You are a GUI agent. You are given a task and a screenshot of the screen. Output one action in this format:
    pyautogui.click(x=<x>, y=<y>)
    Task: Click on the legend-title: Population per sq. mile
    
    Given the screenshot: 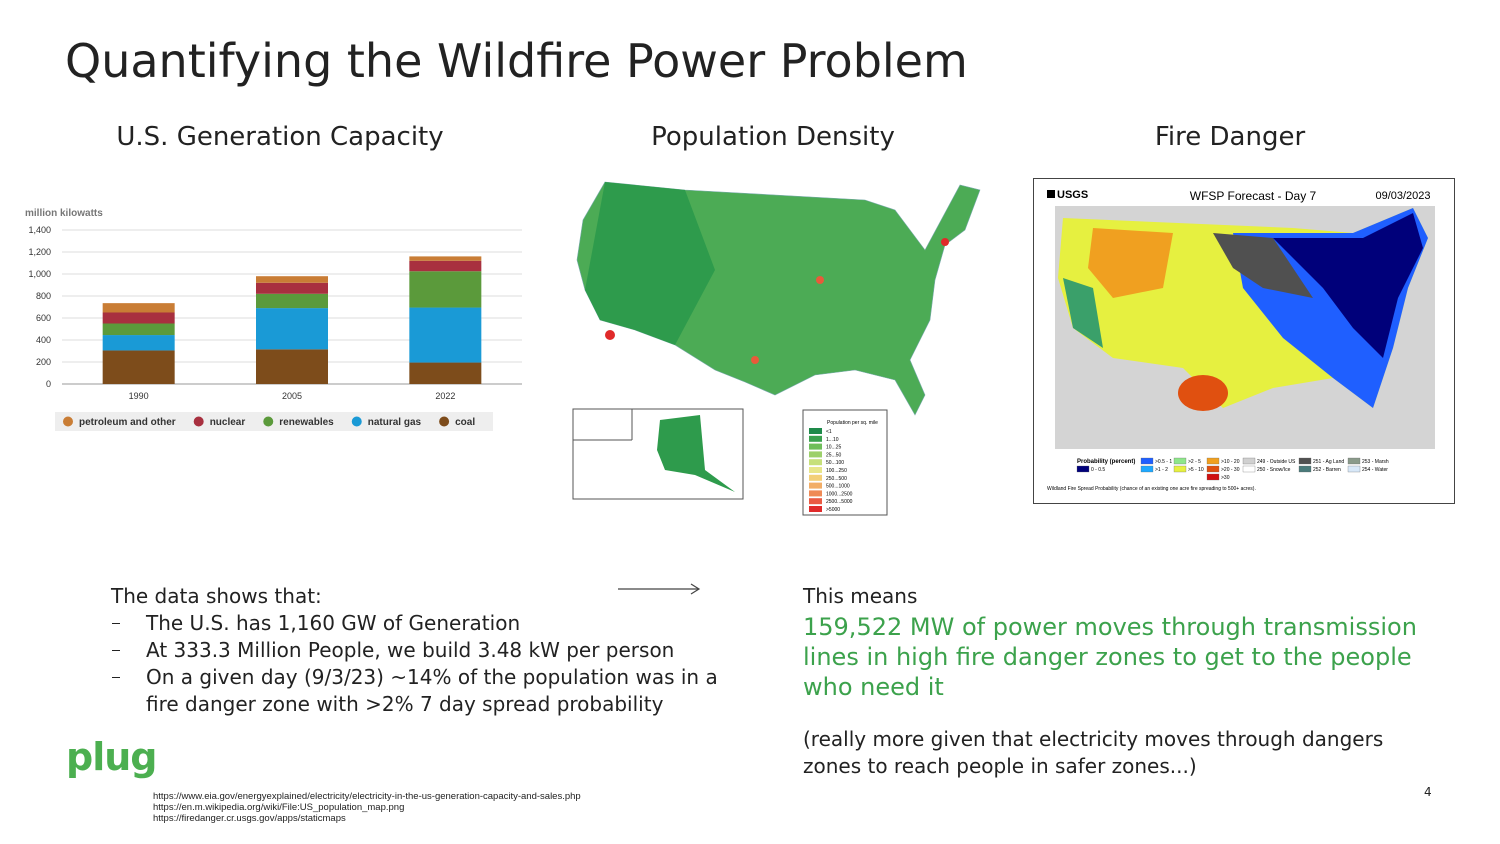 What is the action you would take?
    pyautogui.click(x=852, y=423)
    